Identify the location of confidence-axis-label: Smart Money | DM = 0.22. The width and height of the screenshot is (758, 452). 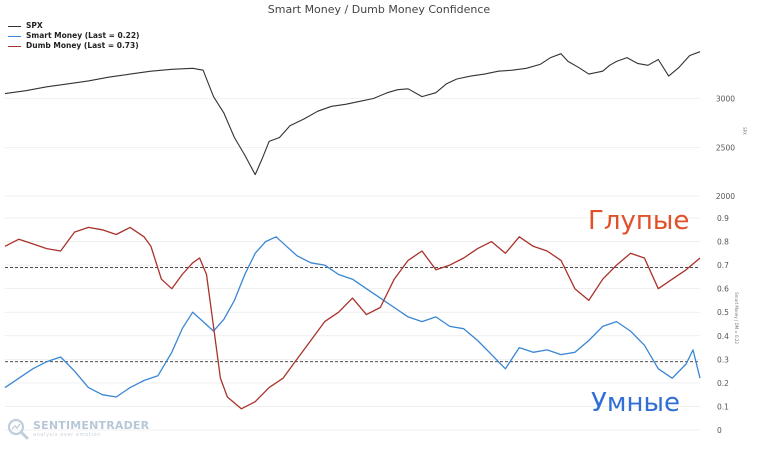
(736, 318).